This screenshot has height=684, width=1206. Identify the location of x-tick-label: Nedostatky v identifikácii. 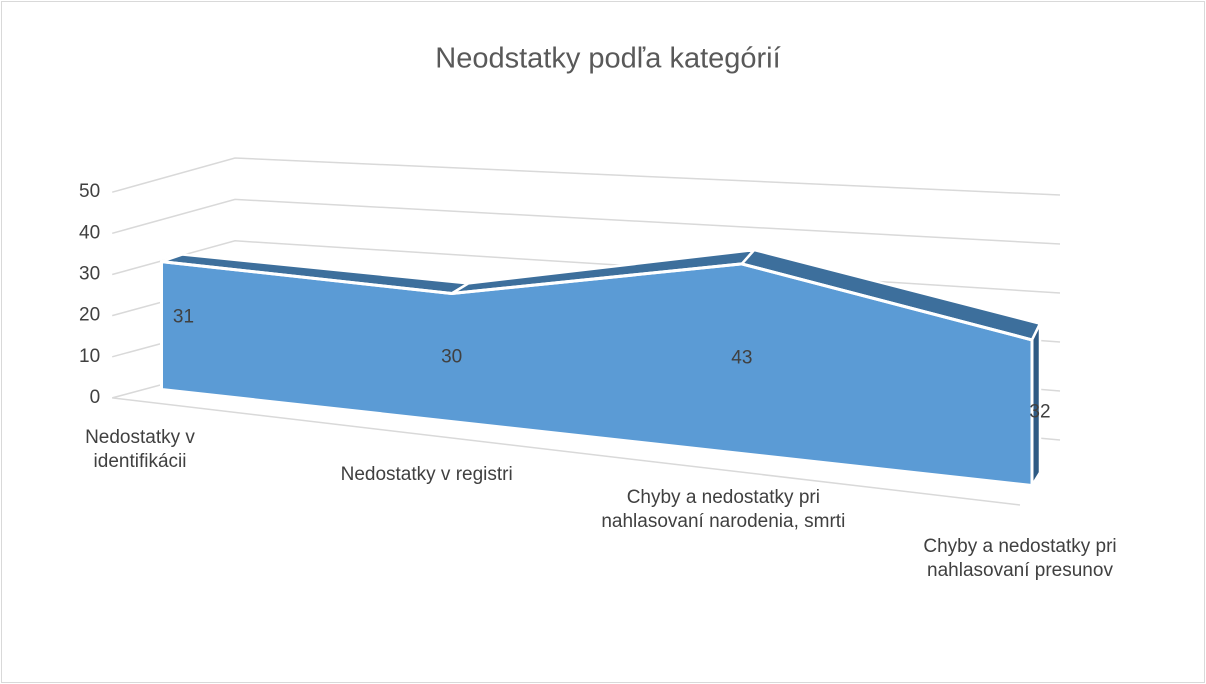
(140, 449).